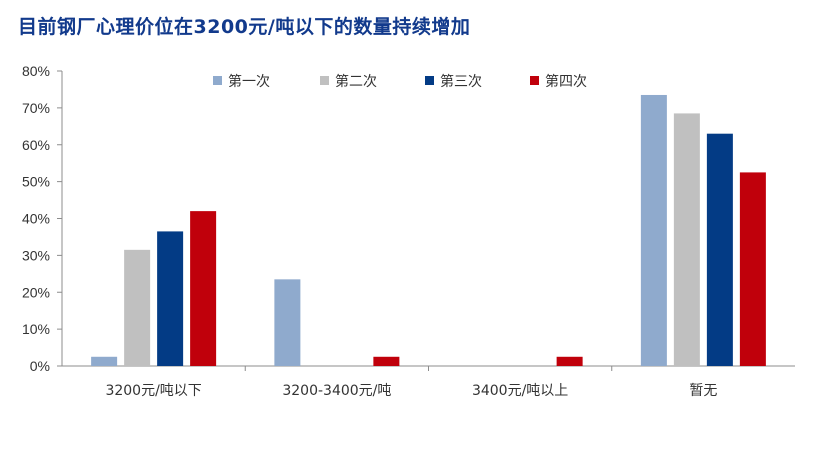  I want to click on y-tick-label: 40%, so click(36, 219).